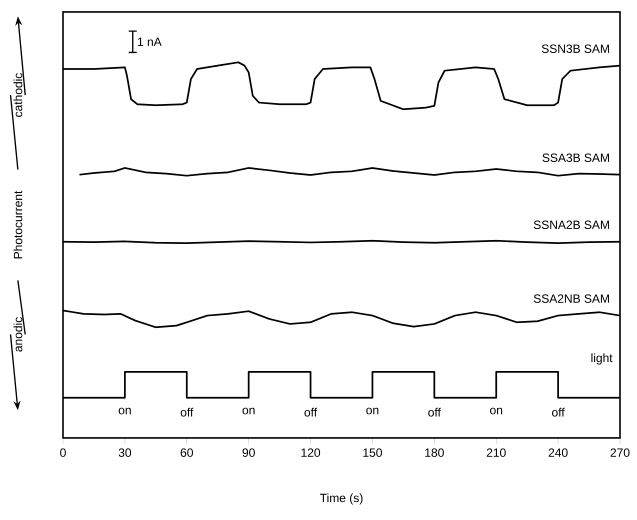  What do you see at coordinates (17, 95) in the screenshot?
I see `text: cathodic` at bounding box center [17, 95].